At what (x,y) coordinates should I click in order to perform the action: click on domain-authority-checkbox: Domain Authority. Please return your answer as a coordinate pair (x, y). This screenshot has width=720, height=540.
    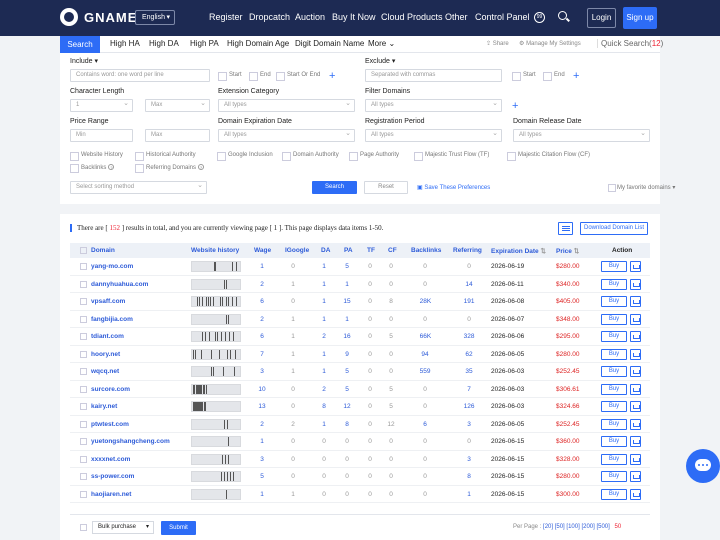
    Looking at the image, I should click on (310, 156).